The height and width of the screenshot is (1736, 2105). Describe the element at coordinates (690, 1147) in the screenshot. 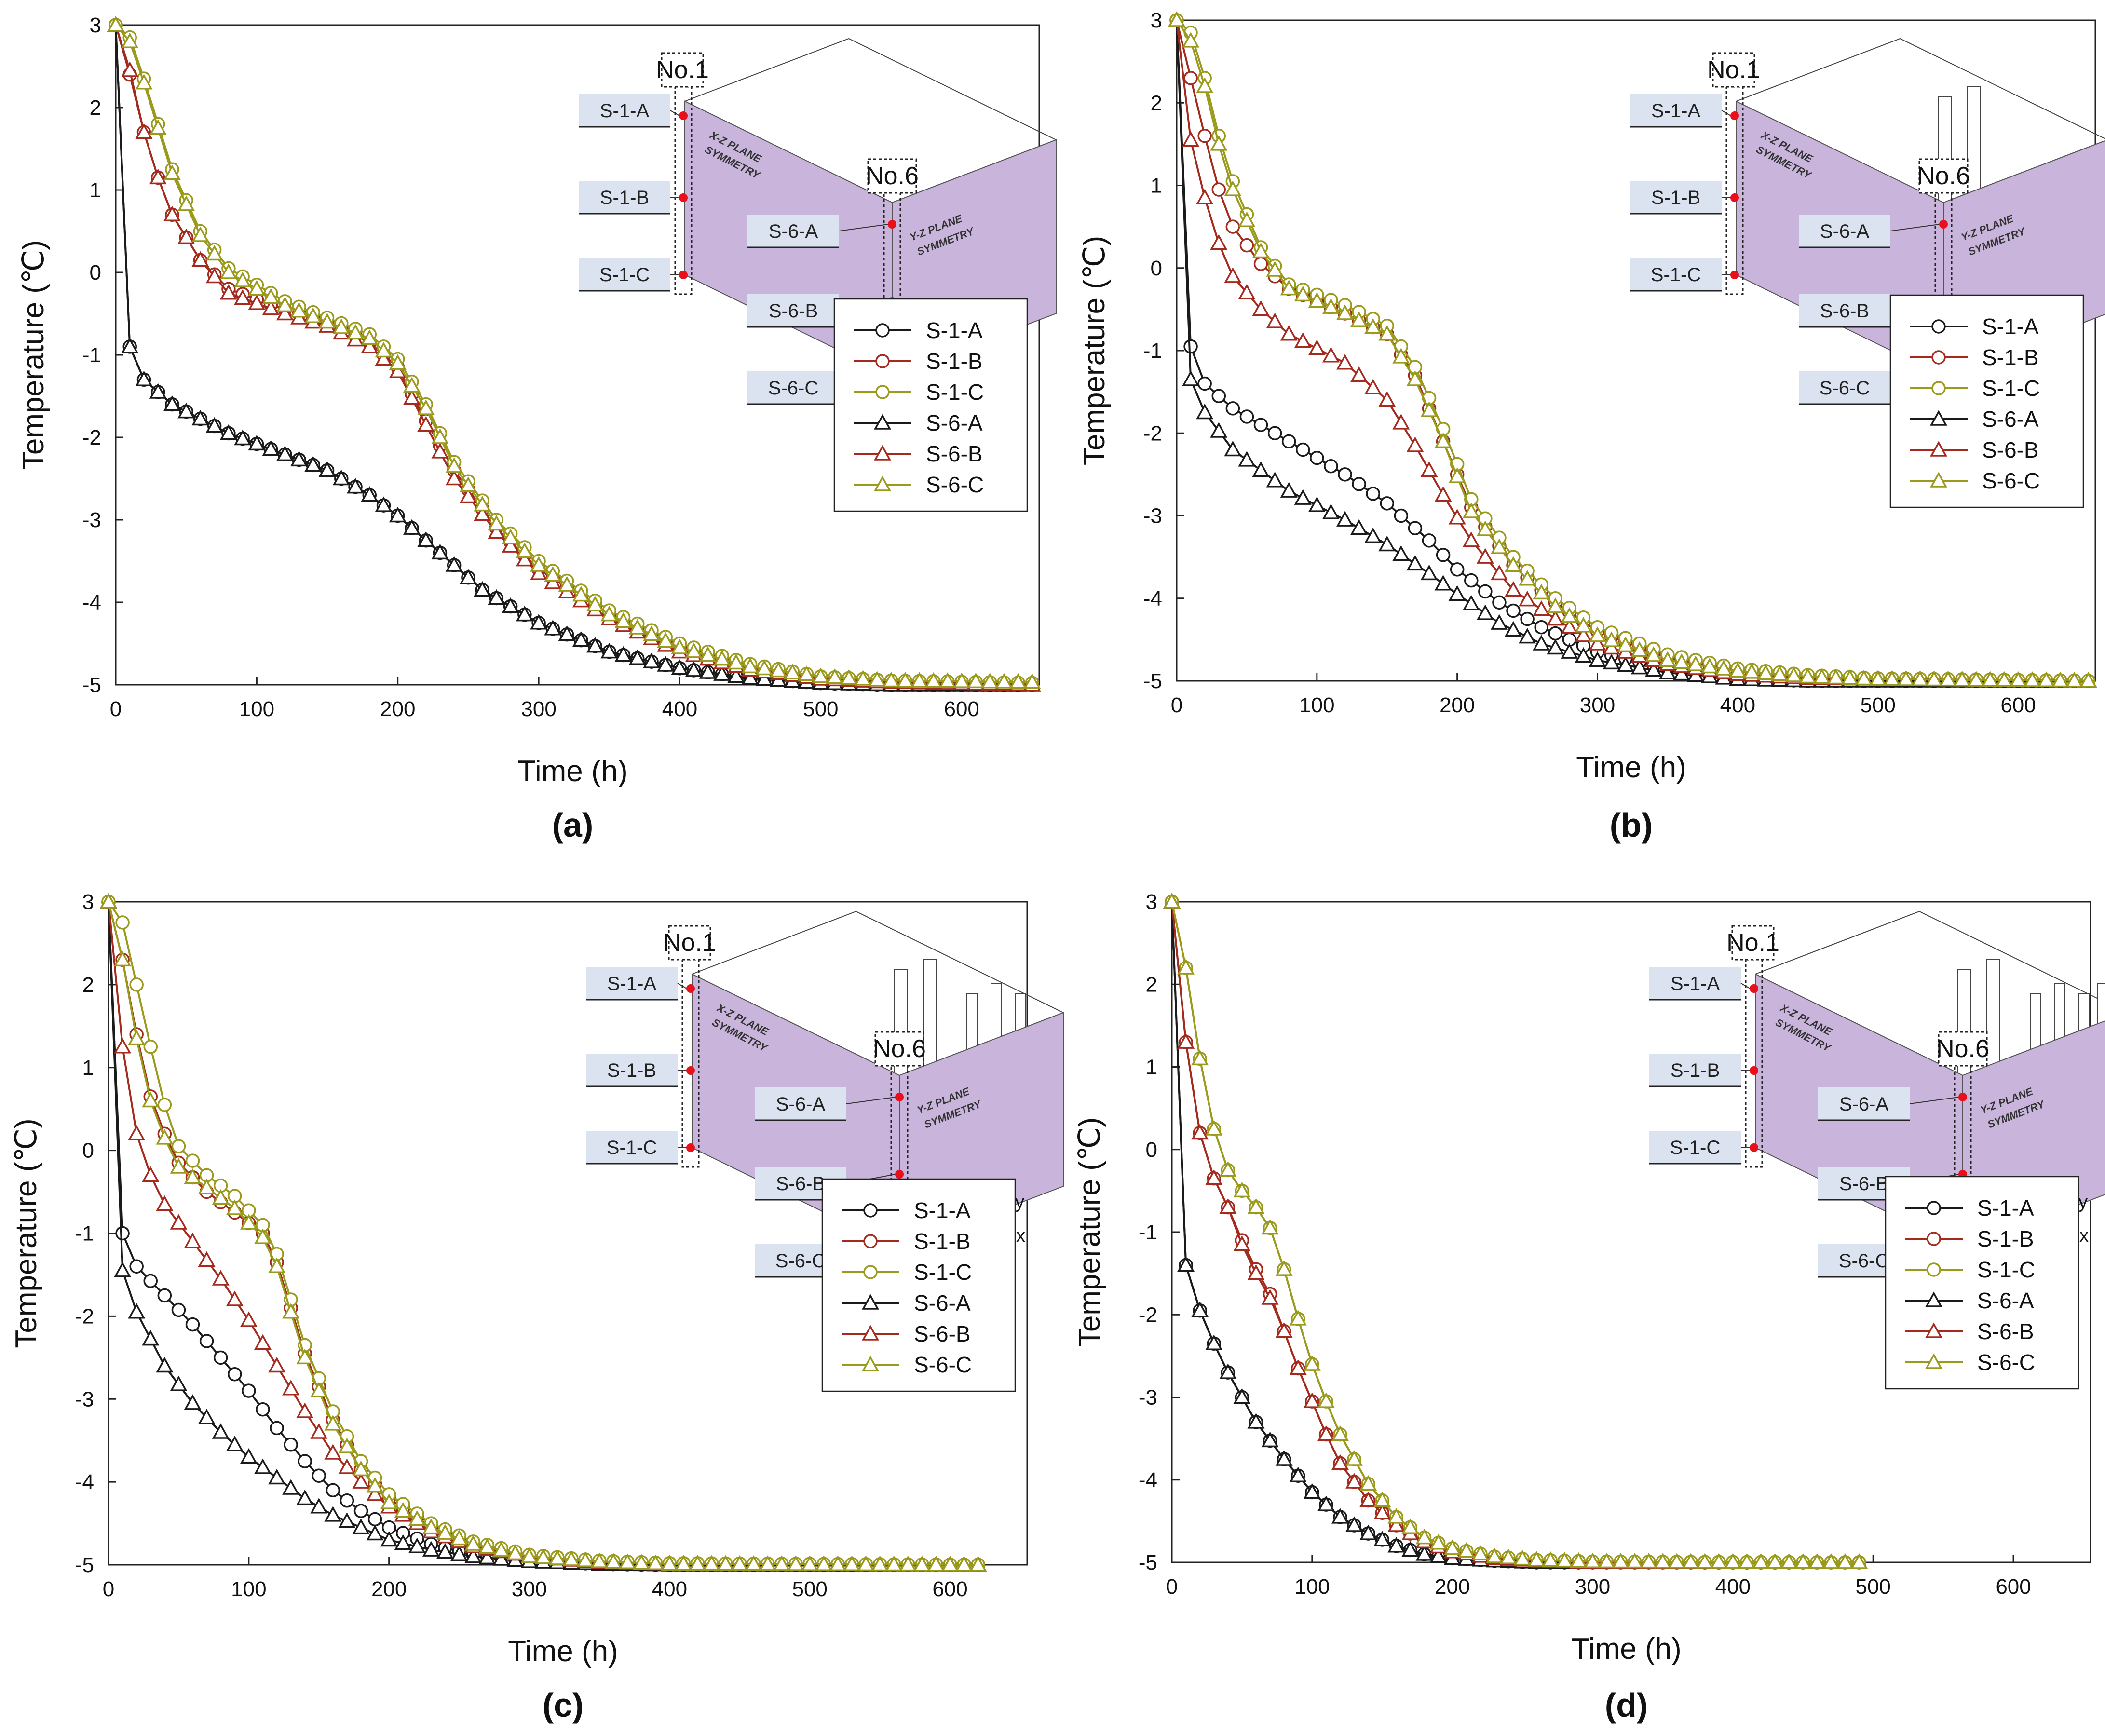

I see `sensor-dot` at that location.